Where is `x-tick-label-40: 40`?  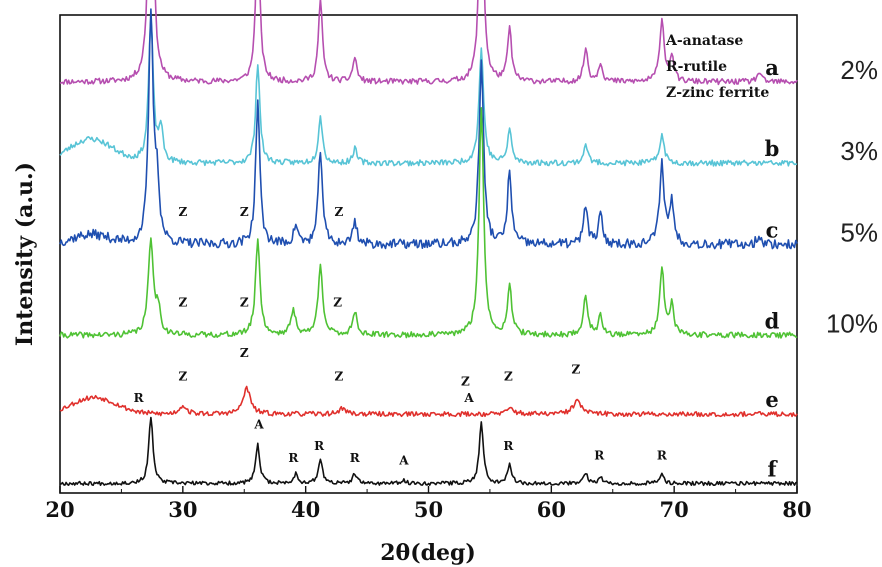 x-tick-label-40: 40 is located at coordinates (305, 509).